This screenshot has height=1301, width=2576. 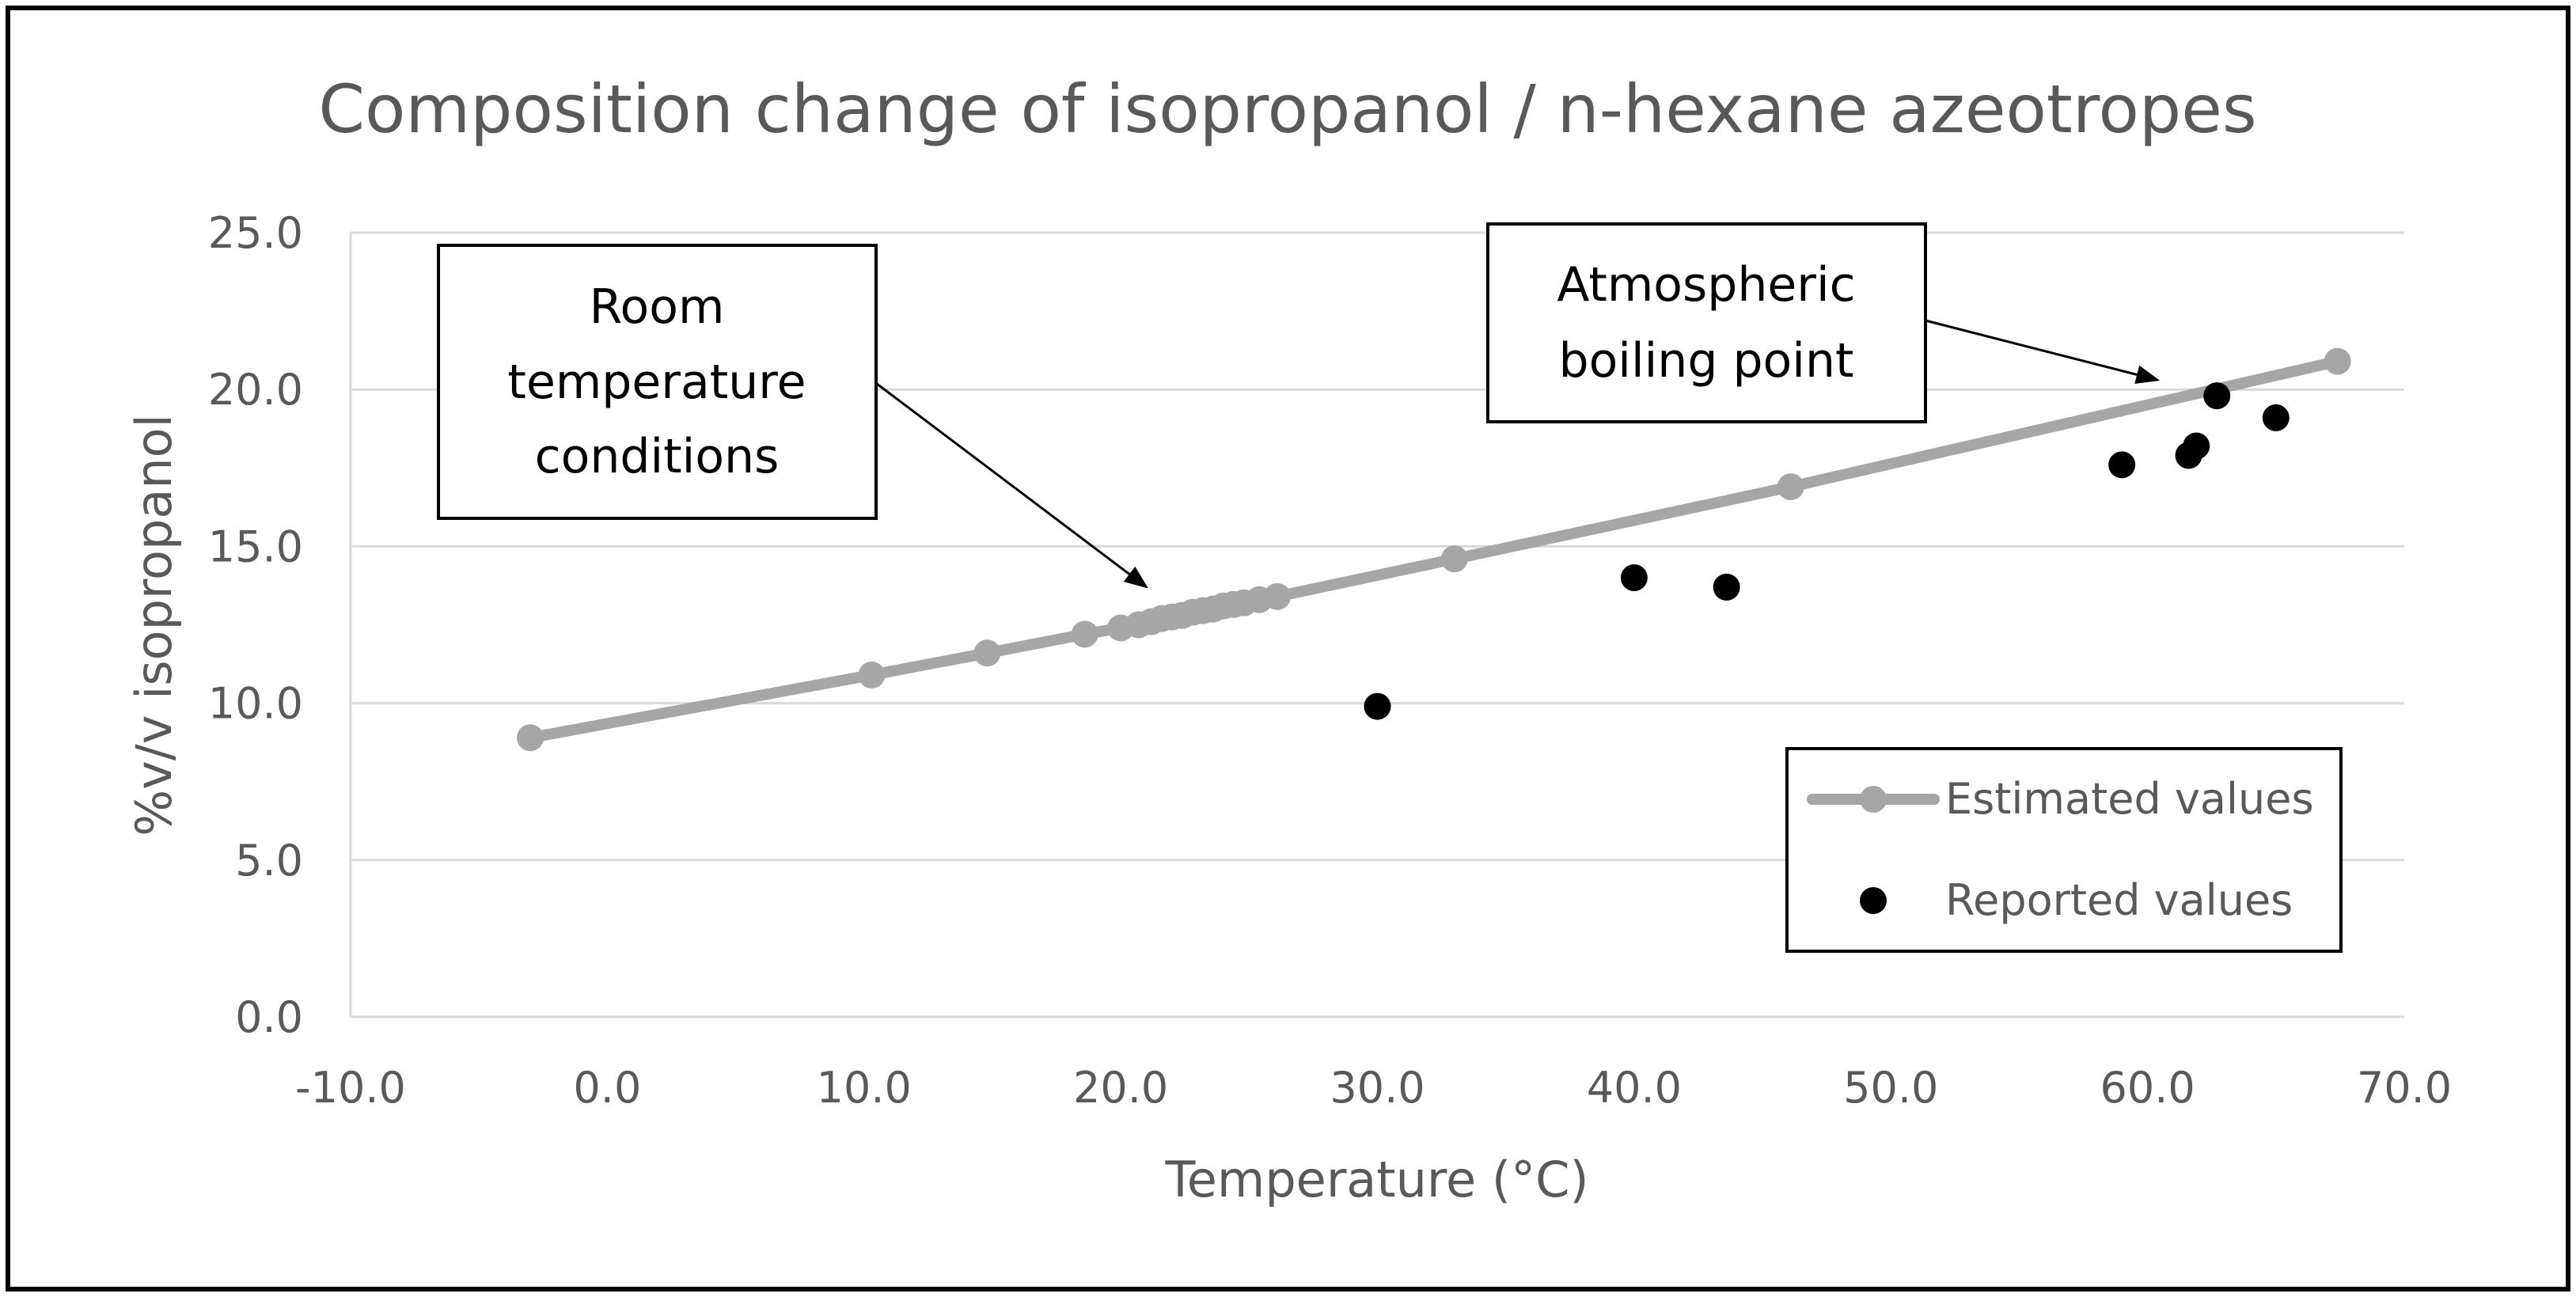 What do you see at coordinates (1890, 1088) in the screenshot?
I see `x-tick-label: 50.0` at bounding box center [1890, 1088].